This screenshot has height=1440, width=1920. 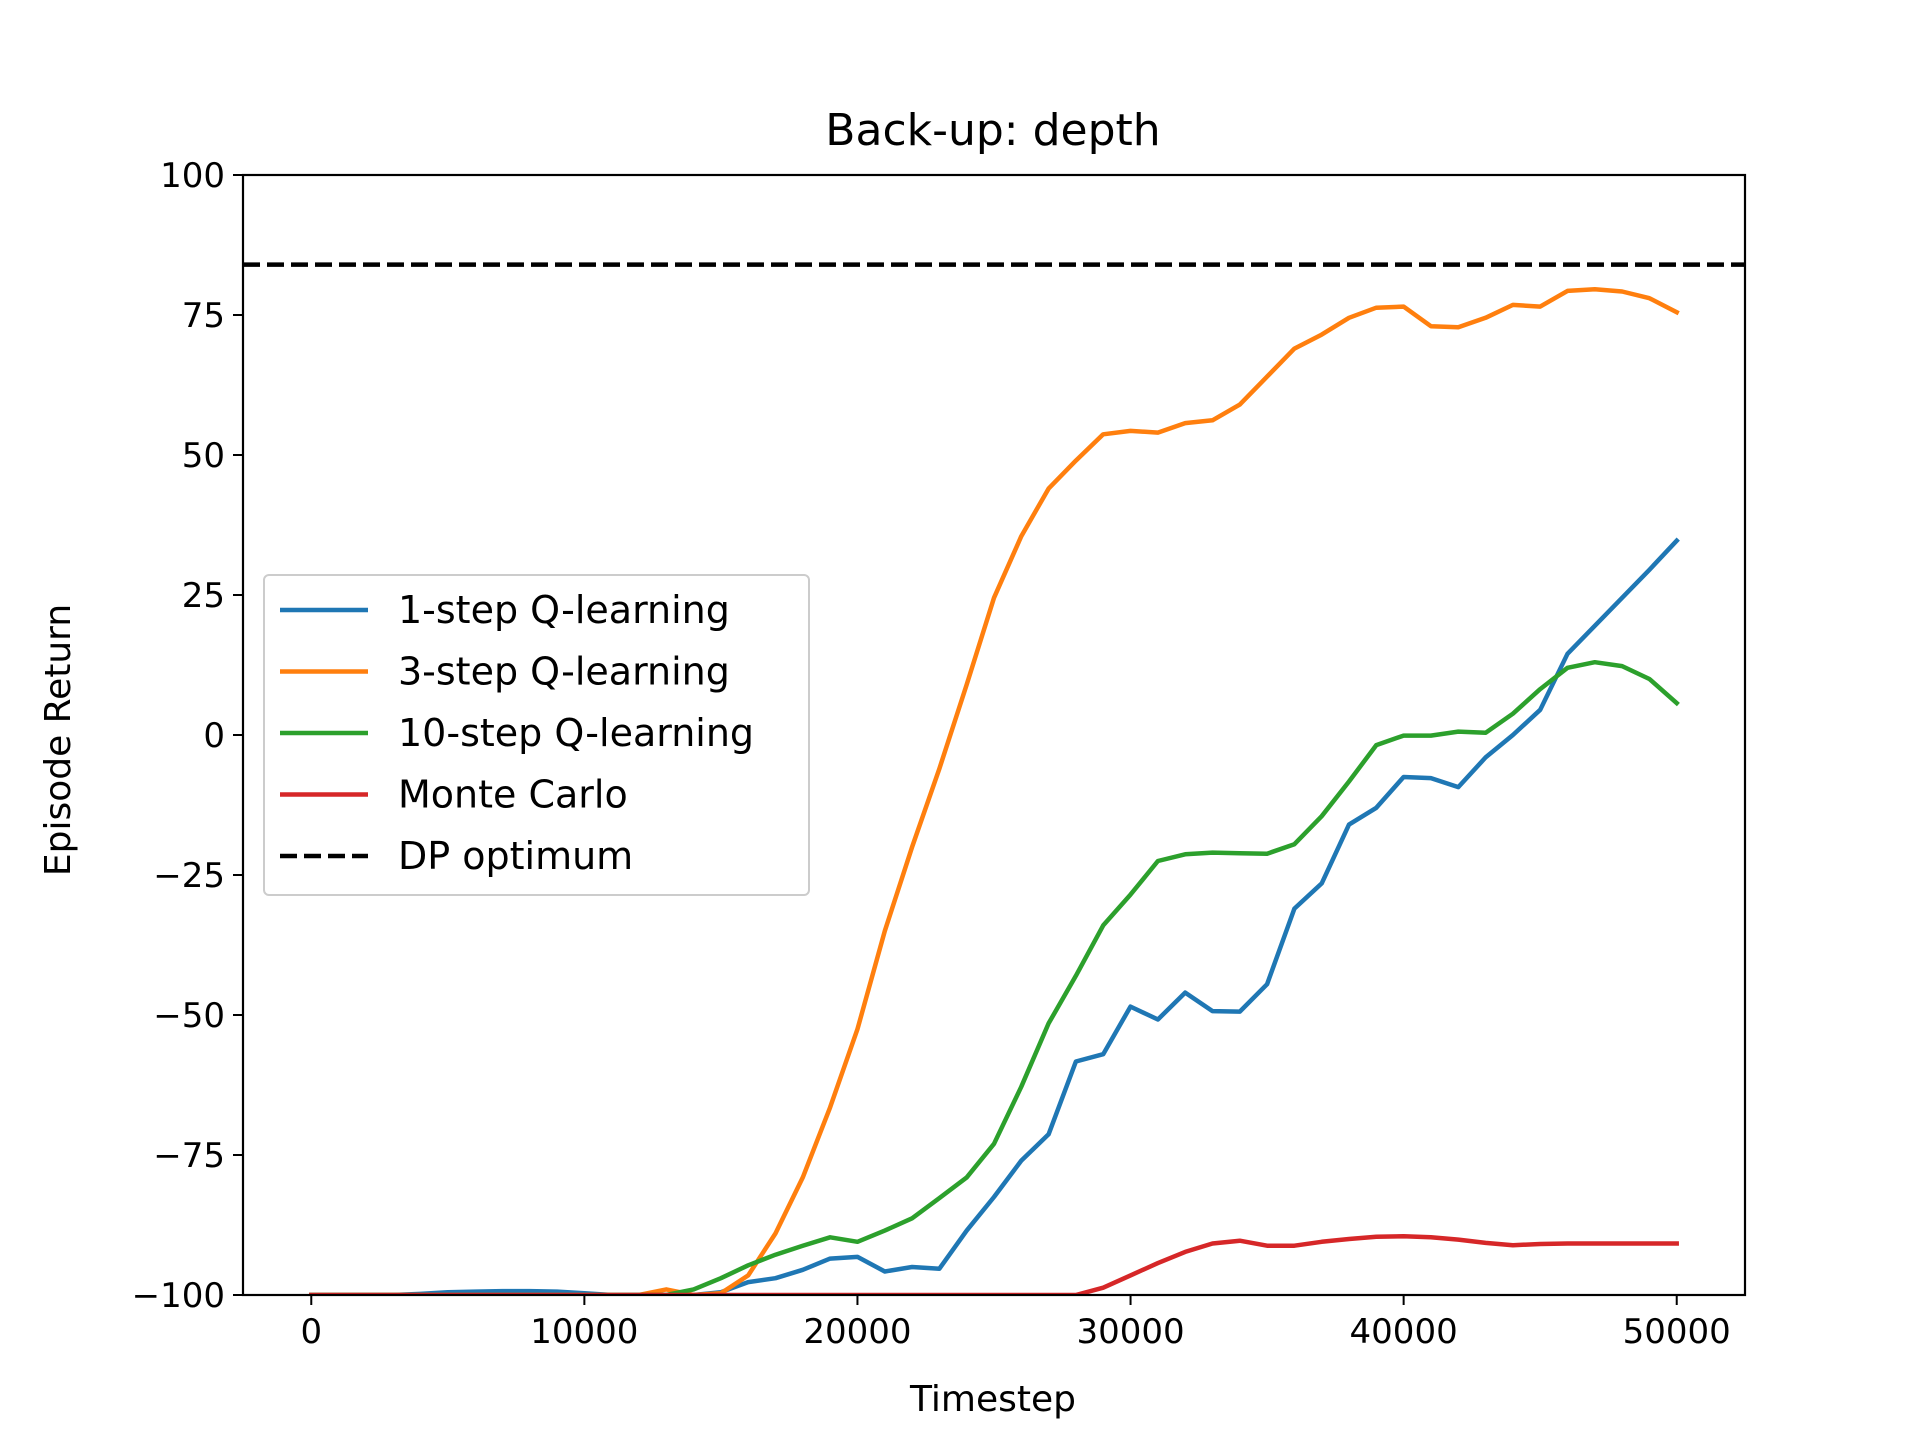 I want to click on chart-title: Back-up: depth, so click(x=992, y=130).